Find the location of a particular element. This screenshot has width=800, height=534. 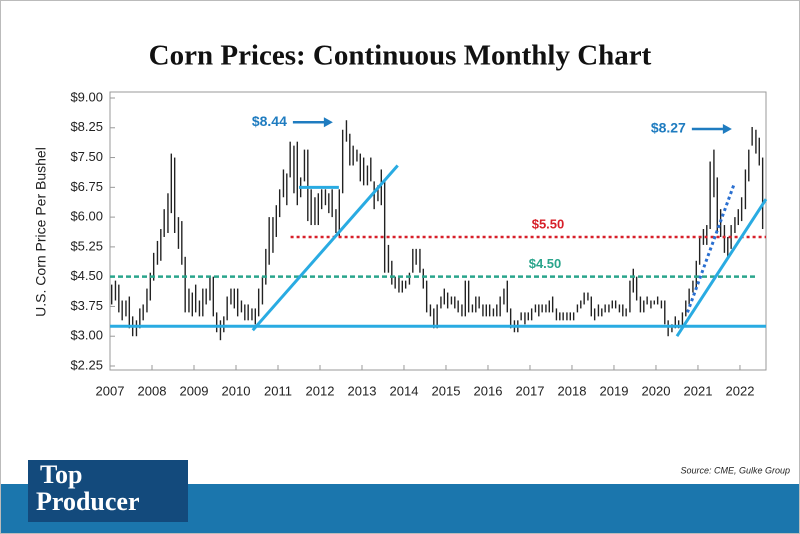

x-tick-label: 2016 is located at coordinates (488, 390).